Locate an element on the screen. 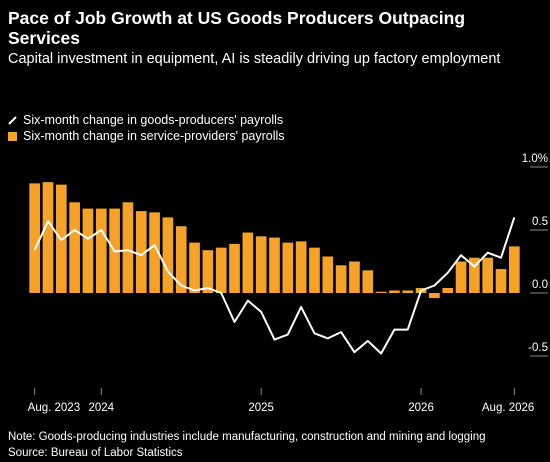 This screenshot has width=550, height=462. x-tick-label: Aug. 2026 is located at coordinates (508, 408).